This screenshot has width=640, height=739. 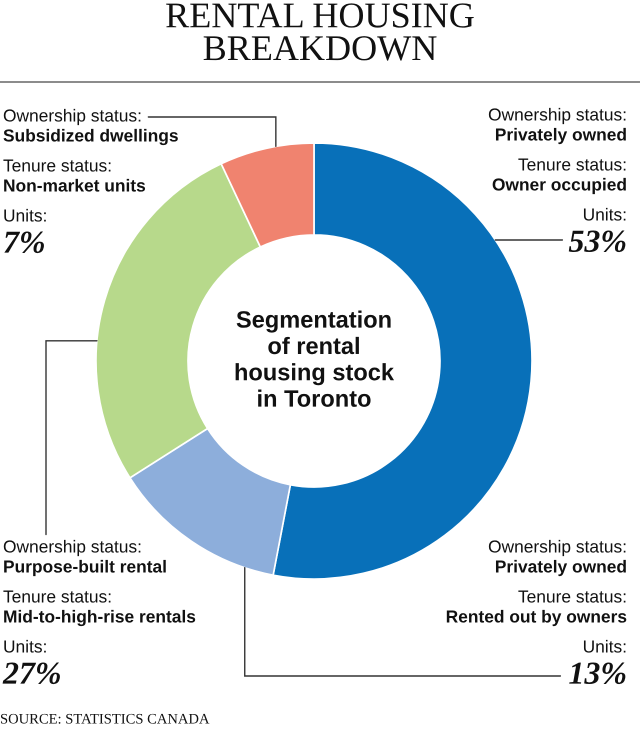 What do you see at coordinates (557, 151) in the screenshot?
I see `slice-label: Ownership status: Privately owned Tenure status: Owner occupied` at bounding box center [557, 151].